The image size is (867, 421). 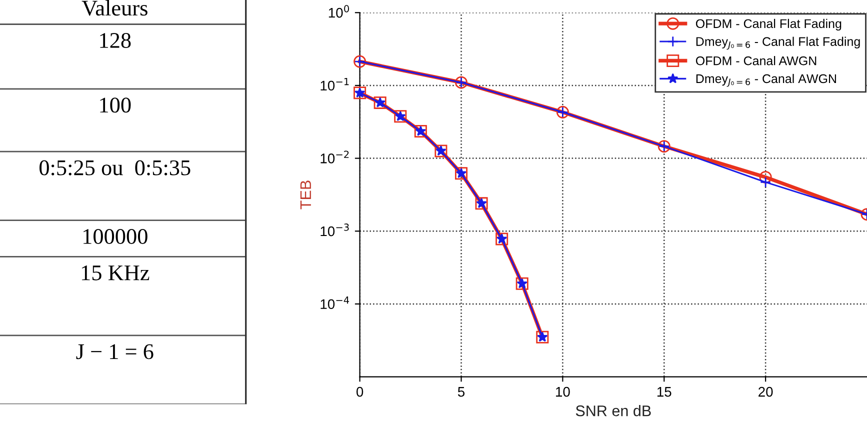 I want to click on text: 0:5:25 ou 0:5:35, so click(x=115, y=168).